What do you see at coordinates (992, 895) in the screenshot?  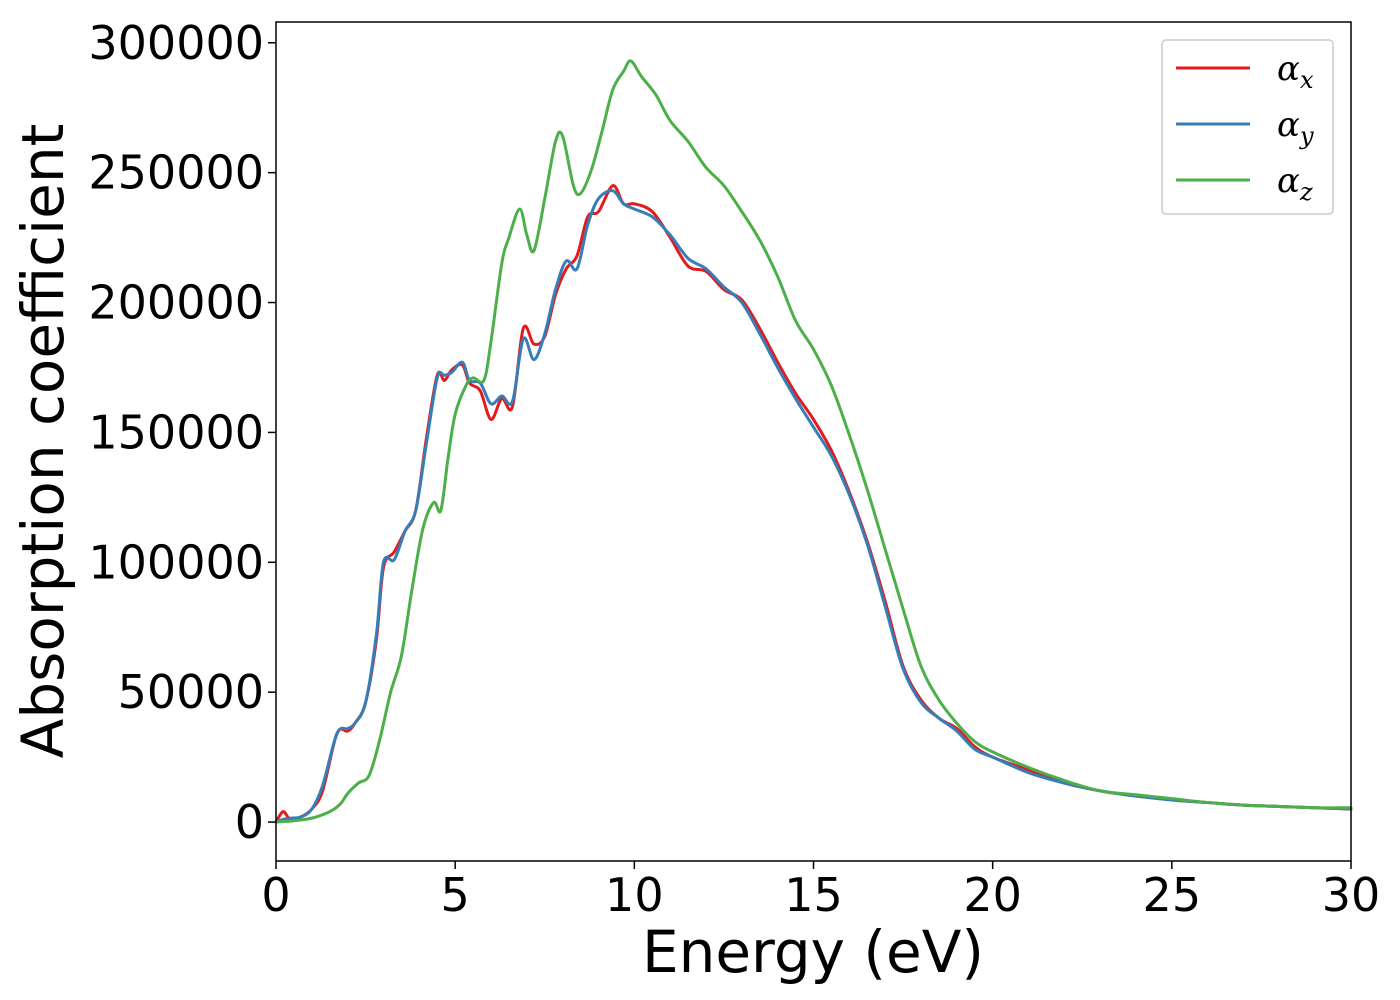 I see `x-tick-label: 20` at bounding box center [992, 895].